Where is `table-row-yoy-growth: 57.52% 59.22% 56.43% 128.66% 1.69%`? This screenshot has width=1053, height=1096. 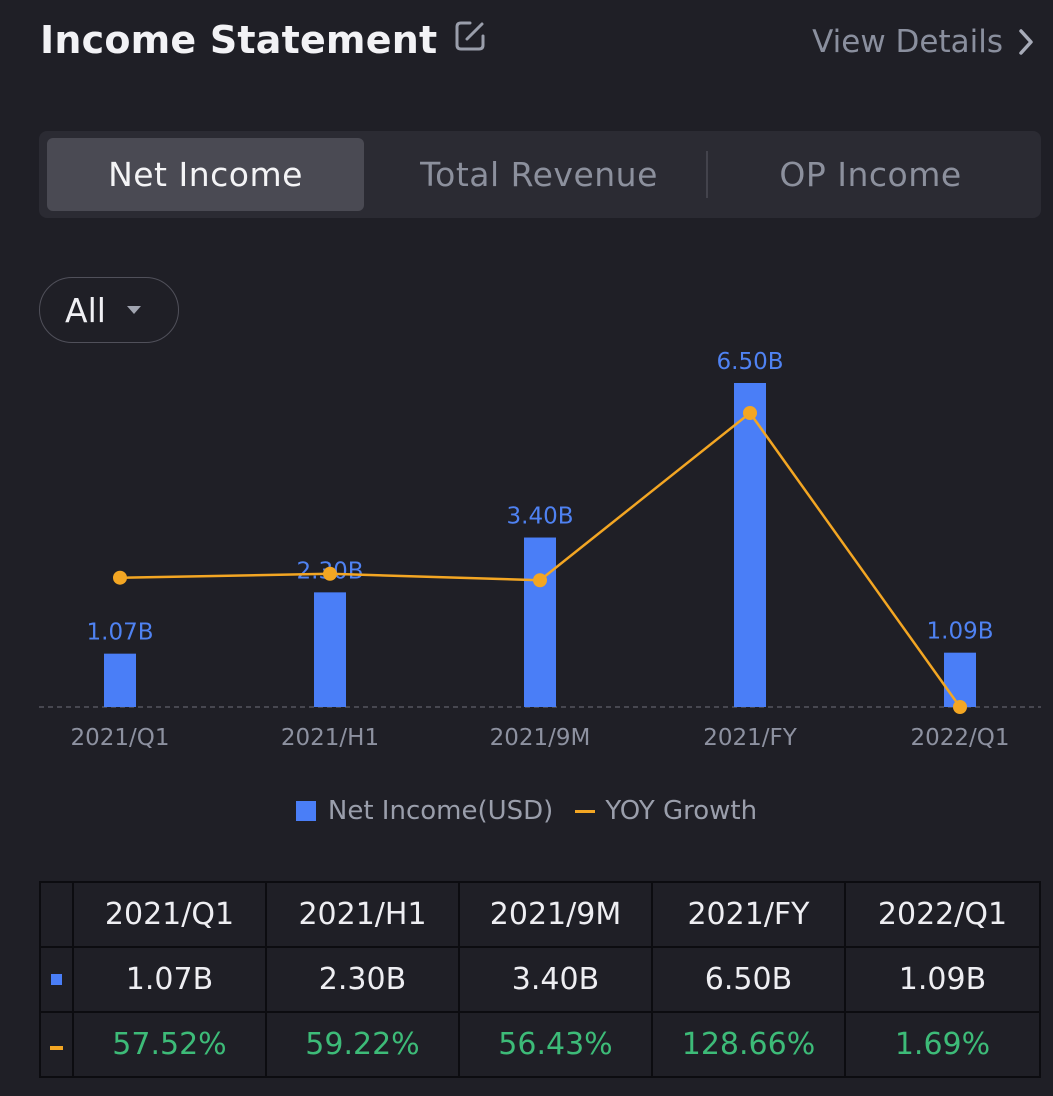 table-row-yoy-growth: 57.52% 59.22% 56.43% 128.66% 1.69% is located at coordinates (540, 1044).